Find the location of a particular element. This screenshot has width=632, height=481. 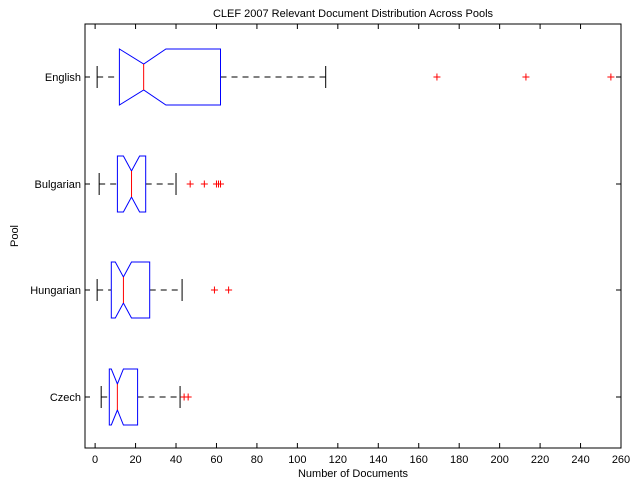

x-tick-label: 120 is located at coordinates (338, 460).